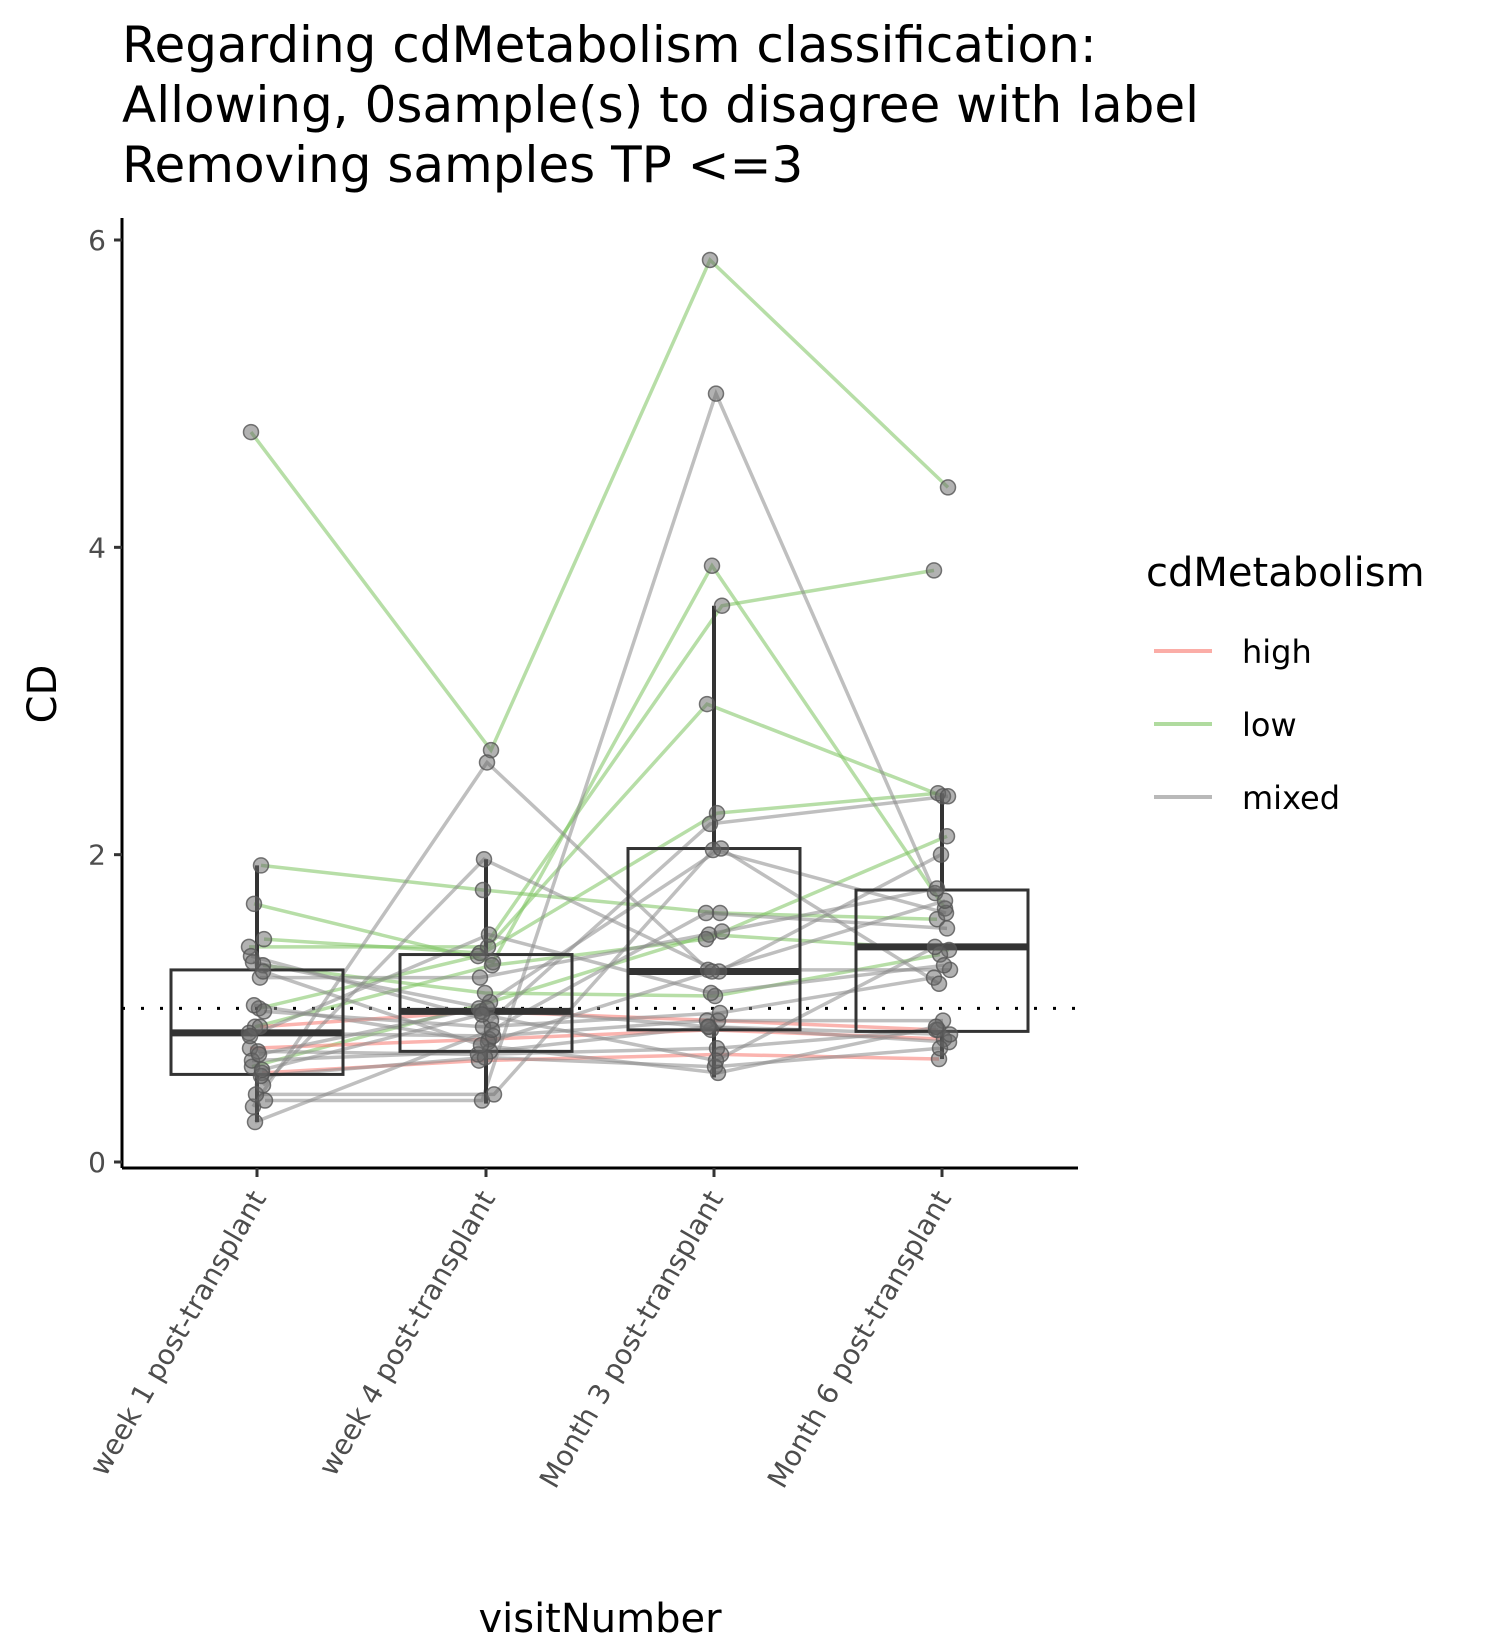 This screenshot has height=1650, width=1500. I want to click on legend: cdMetabolism high low mixed, so click(1285, 683).